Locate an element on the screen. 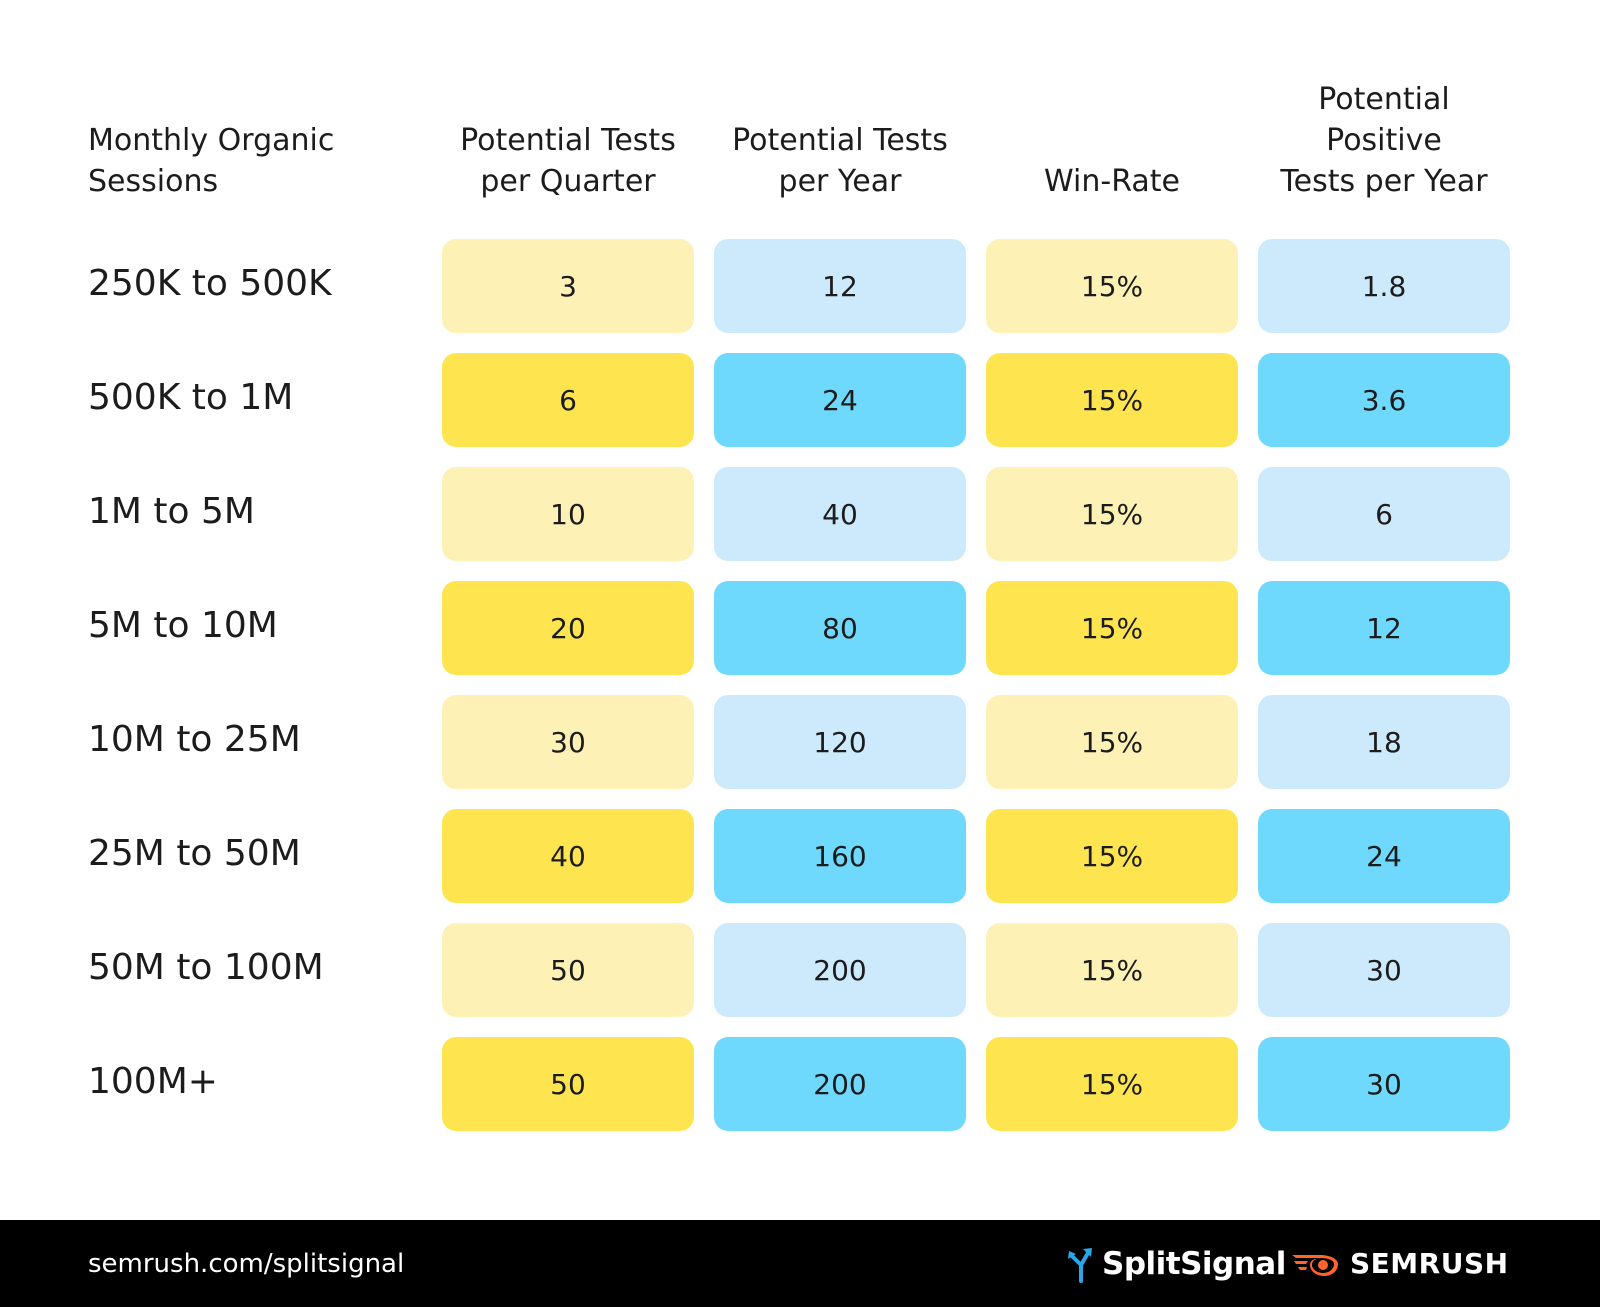 This screenshot has height=1307, width=1600. row-label: 10M to 25M is located at coordinates (194, 739).